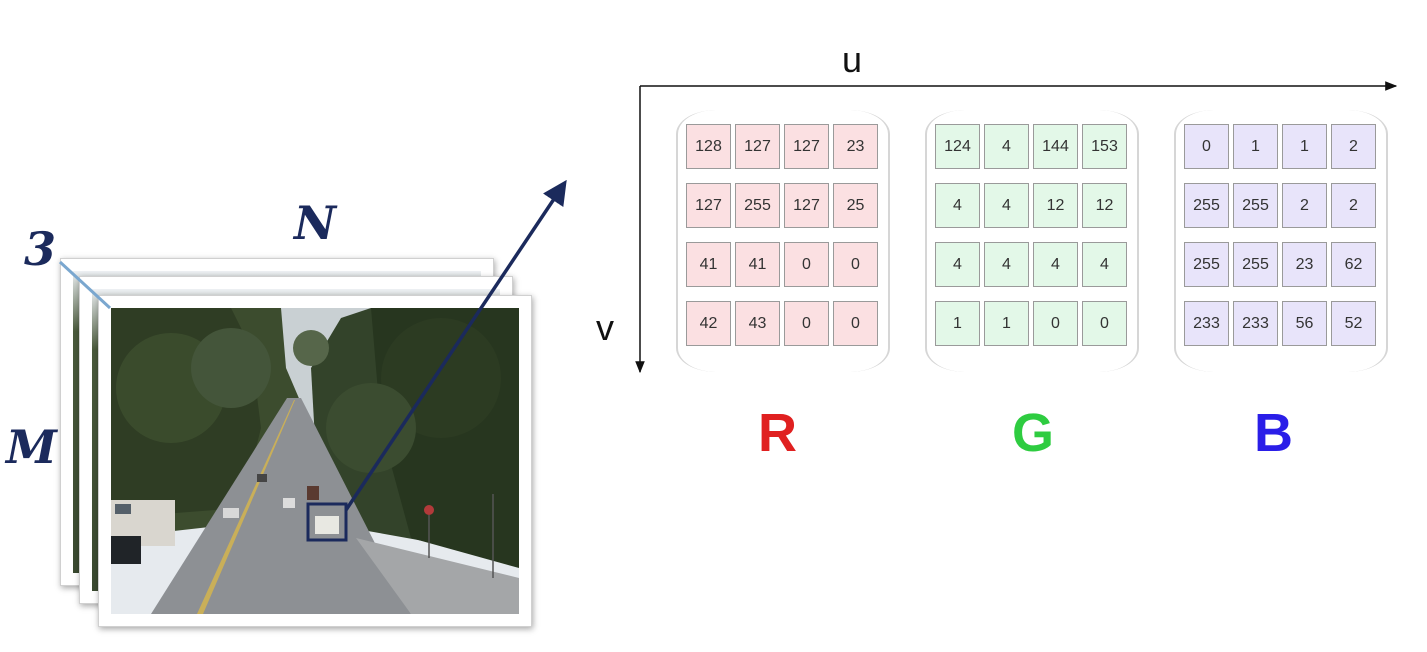  Describe the element at coordinates (1273, 433) in the screenshot. I see `channel-label-blue: B` at that location.